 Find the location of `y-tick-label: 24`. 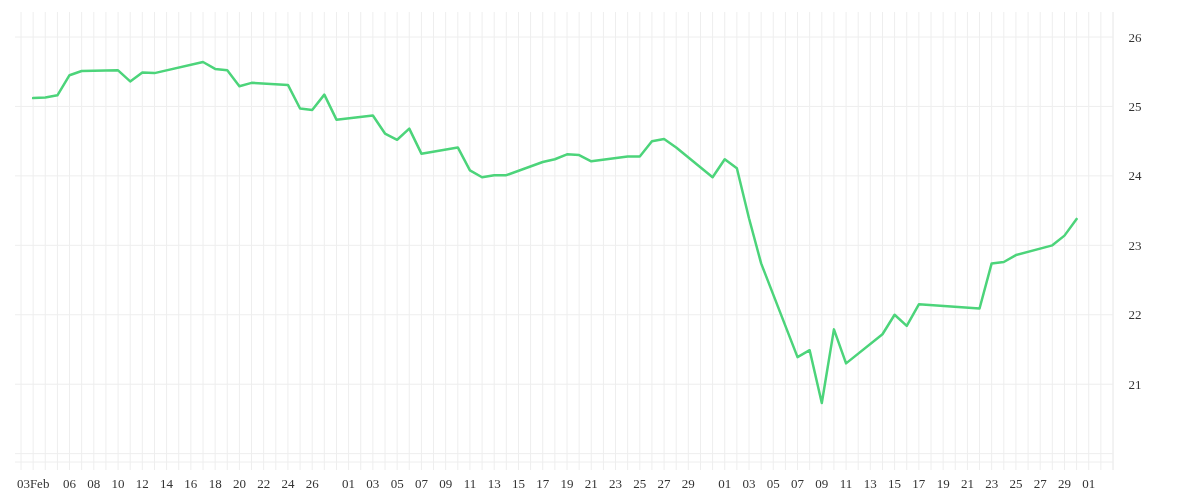

y-tick-label: 24 is located at coordinates (1135, 176).